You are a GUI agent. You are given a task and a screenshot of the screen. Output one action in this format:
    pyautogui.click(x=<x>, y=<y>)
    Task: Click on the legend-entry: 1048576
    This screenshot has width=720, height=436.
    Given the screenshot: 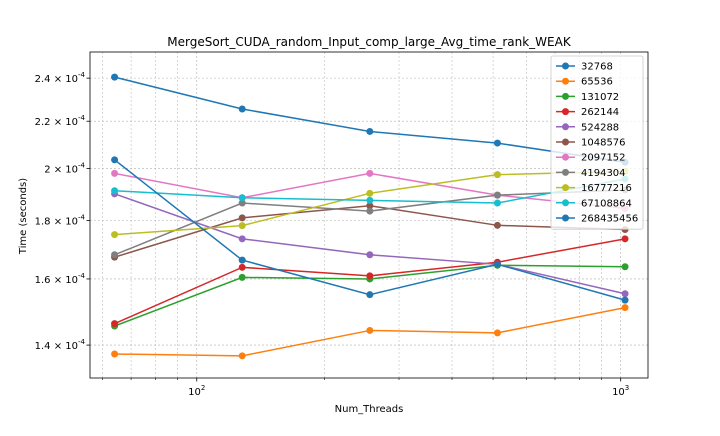 What is the action you would take?
    pyautogui.click(x=591, y=143)
    